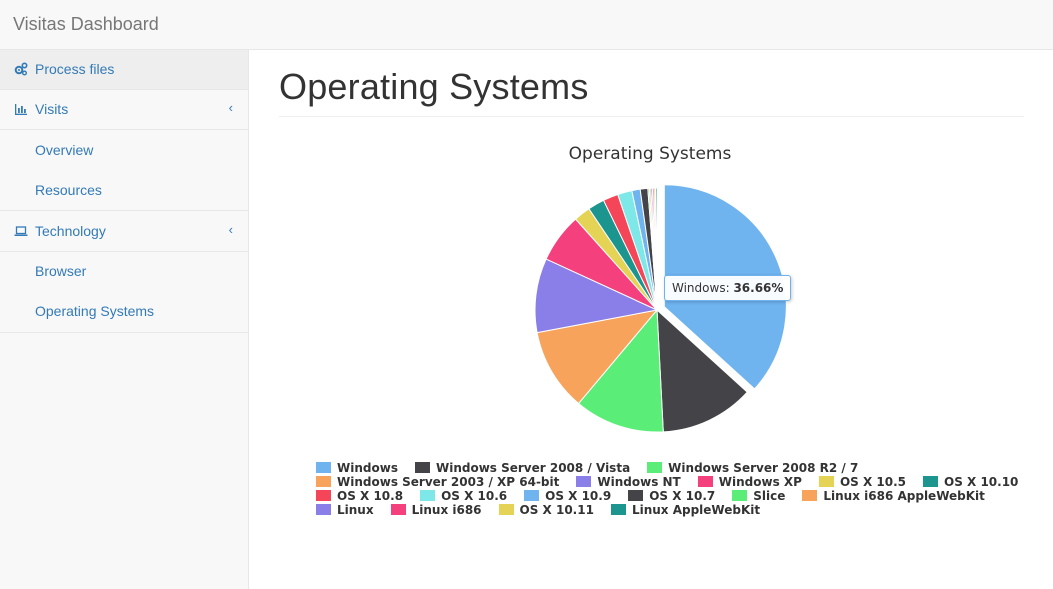 Image resolution: width=1053 pixels, height=589 pixels. Describe the element at coordinates (367, 468) in the screenshot. I see `legend-label: Windows` at that location.